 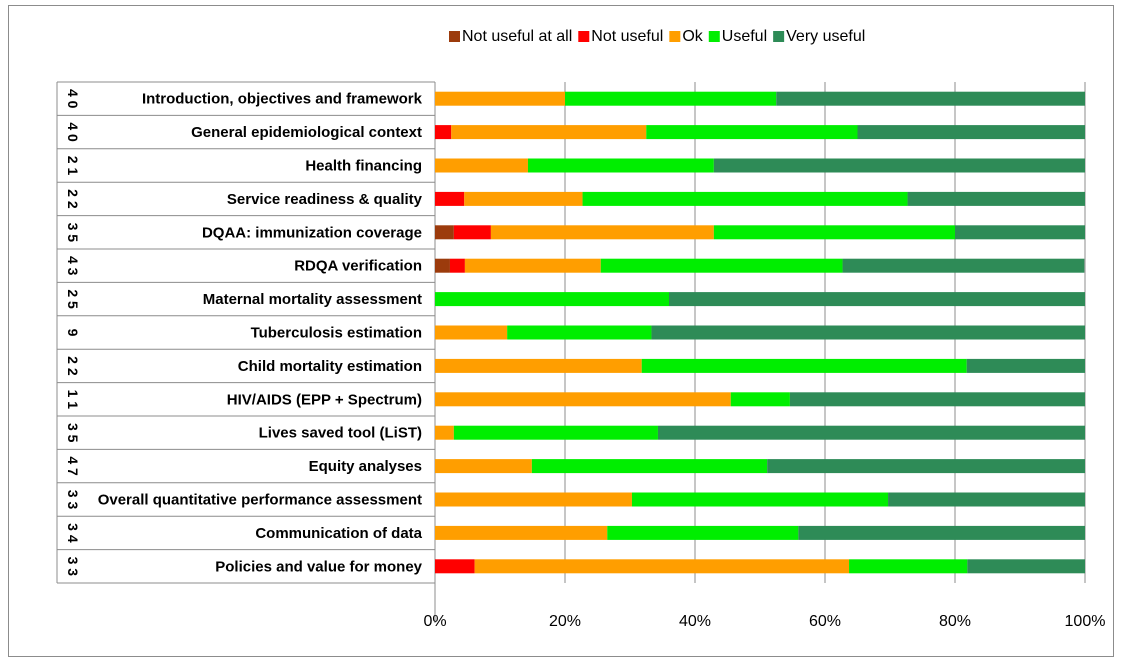 I want to click on category-label: Health financing, so click(x=363, y=166).